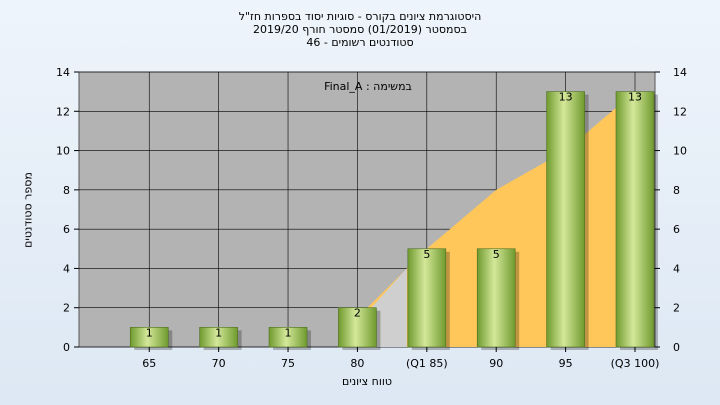  What do you see at coordinates (676, 308) in the screenshot?
I see `y-tick-label-right: 2` at bounding box center [676, 308].